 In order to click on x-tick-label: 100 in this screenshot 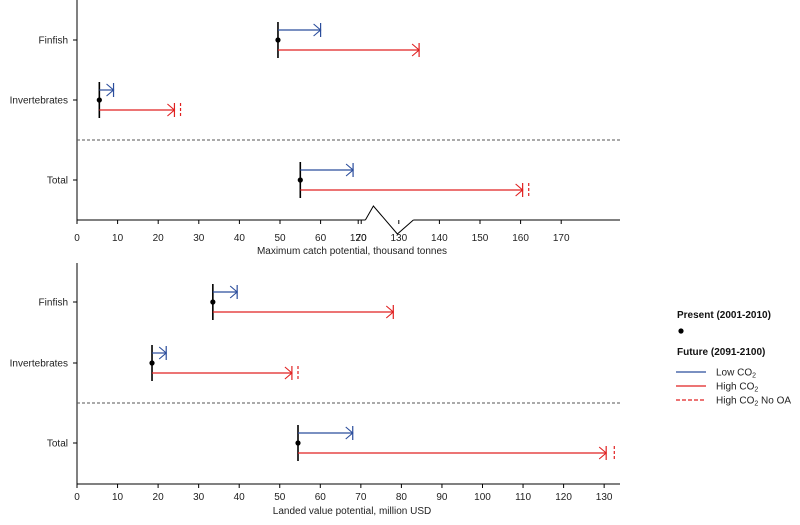, I will do `click(482, 497)`.